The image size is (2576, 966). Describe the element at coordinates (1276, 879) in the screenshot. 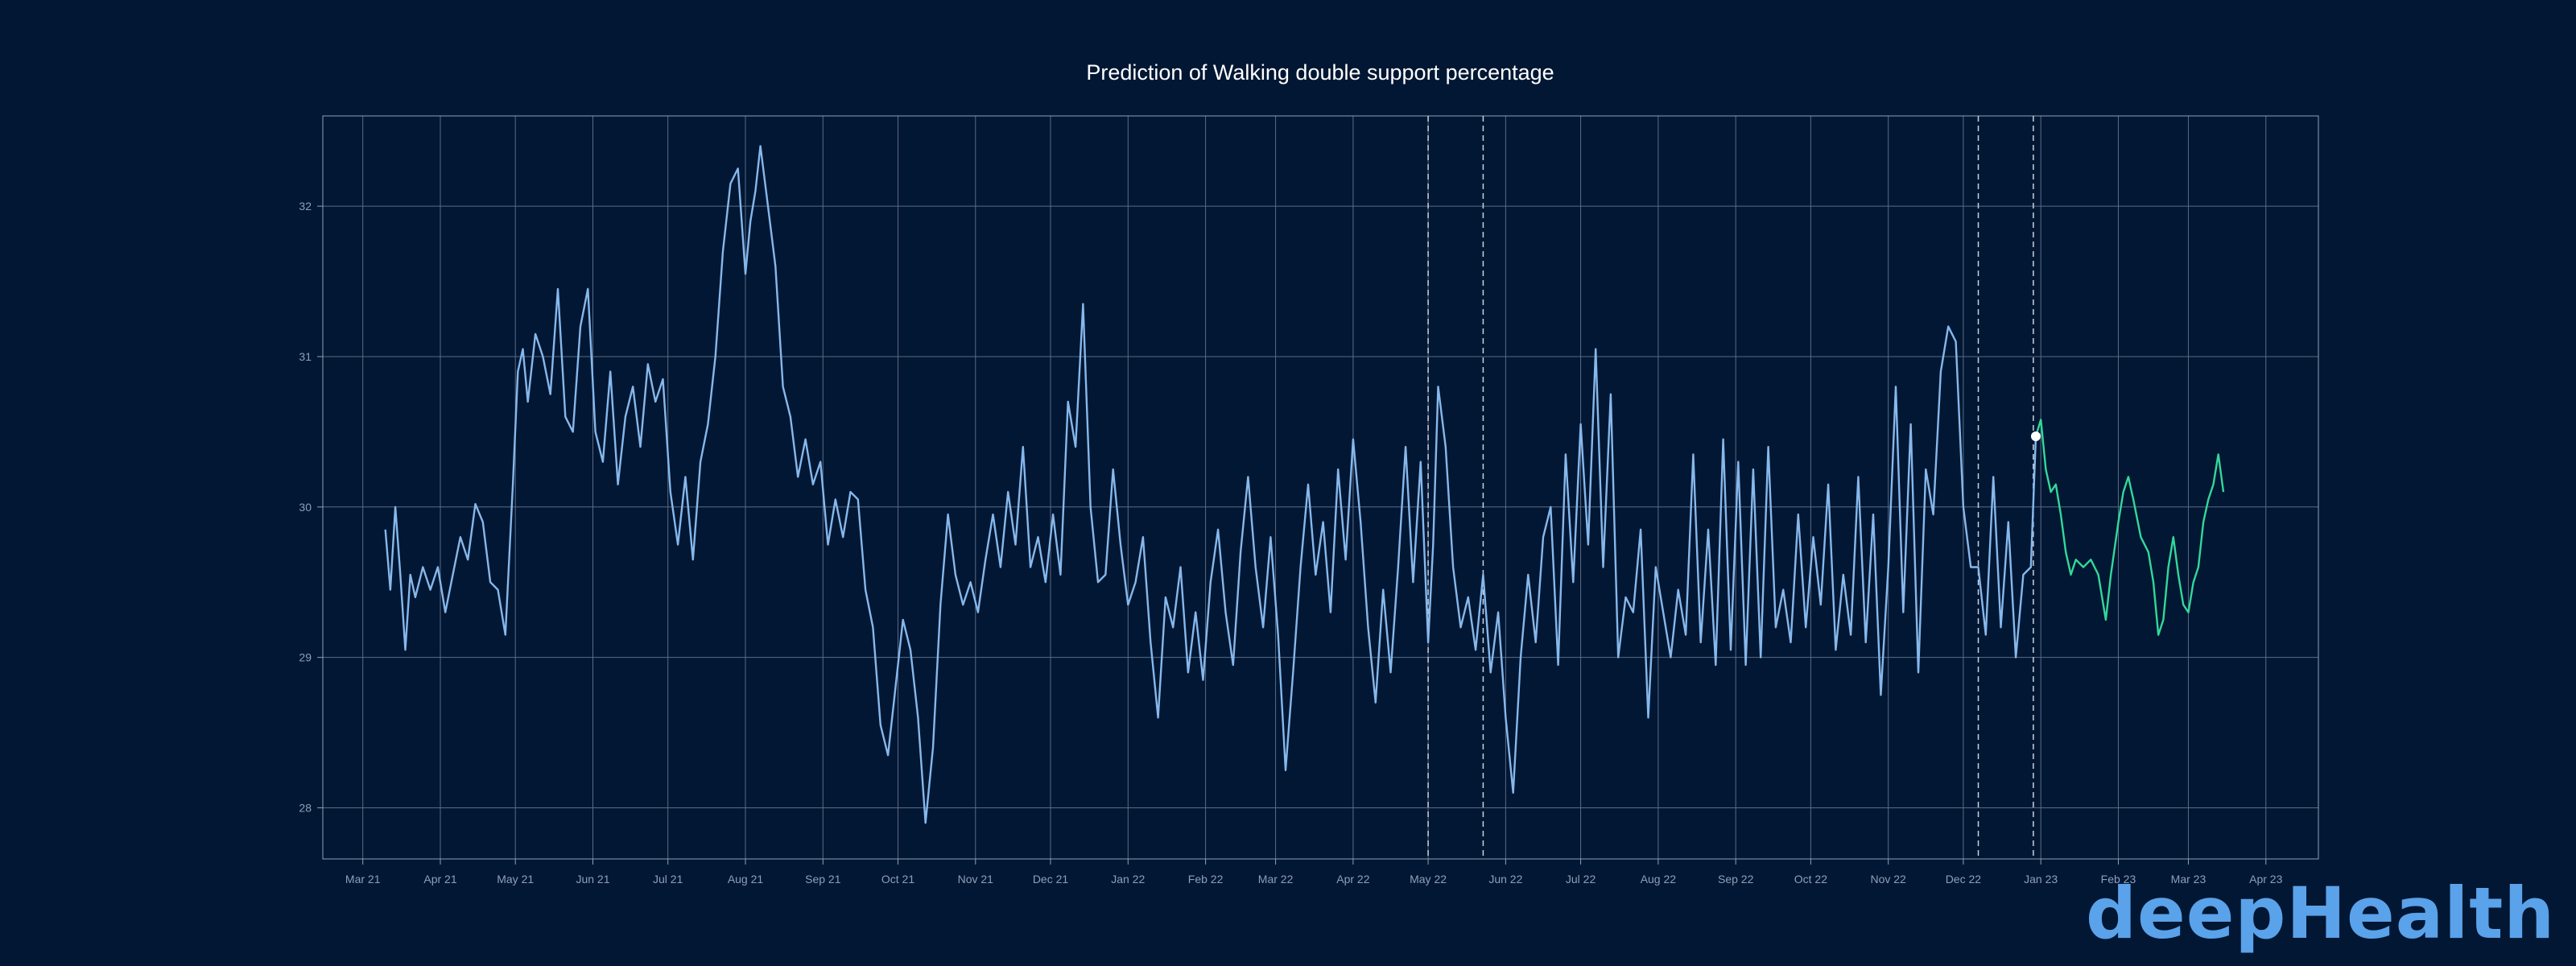

I see `x-tick-label: Mar 22` at that location.